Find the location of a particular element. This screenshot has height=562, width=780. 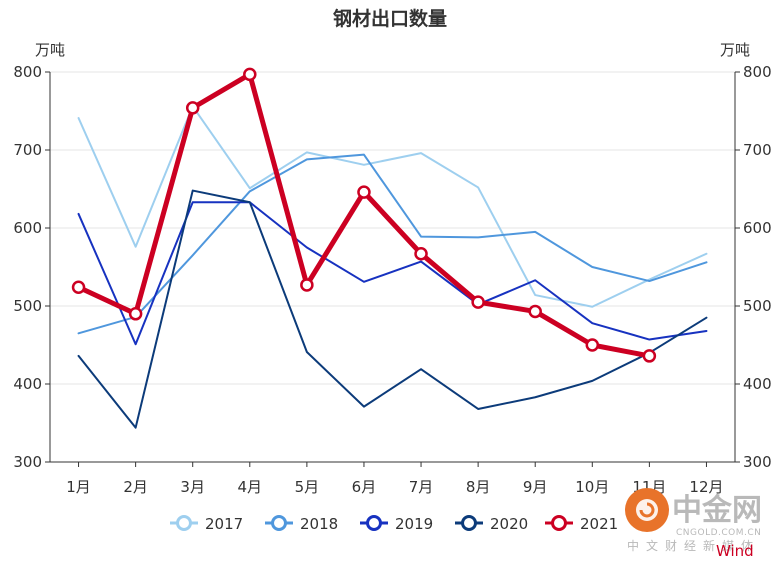

watermark-logo-text: 中金网 is located at coordinates (717, 510).